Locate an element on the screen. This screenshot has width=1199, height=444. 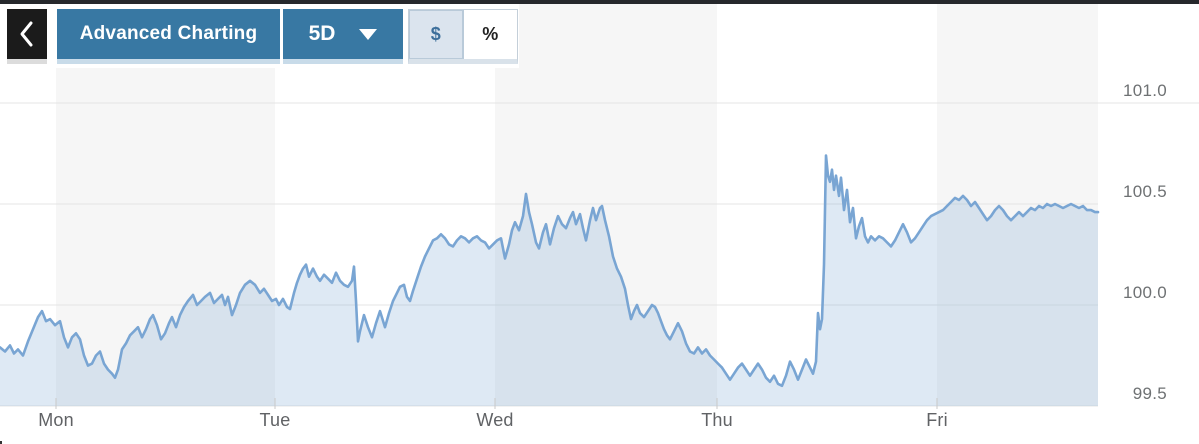
y-axis-label-101.0: 101.0 is located at coordinates (1144, 90).